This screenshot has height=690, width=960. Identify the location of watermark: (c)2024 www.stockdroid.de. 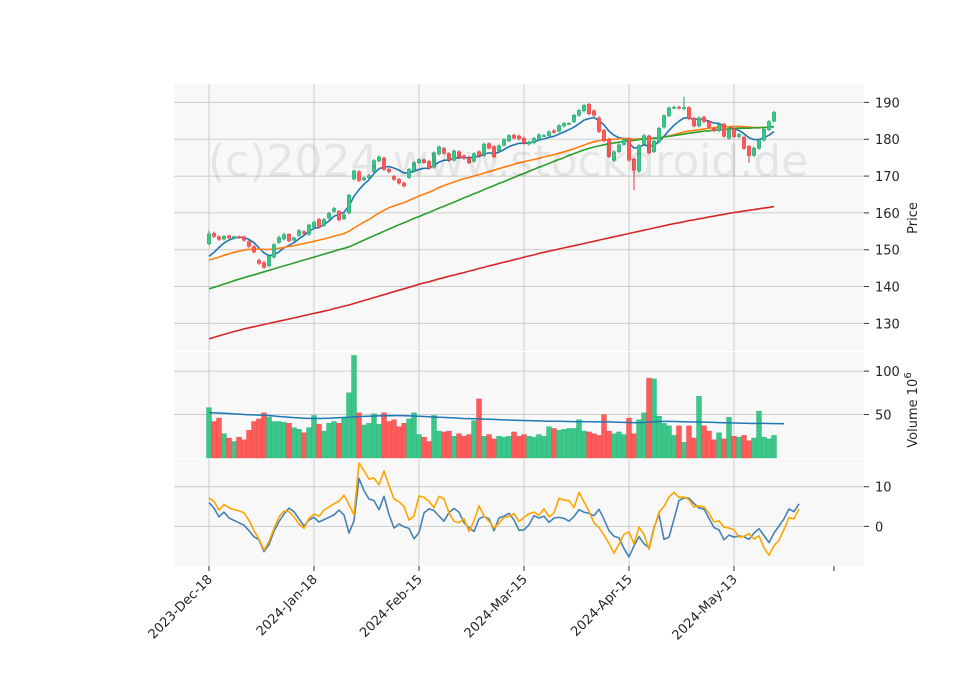
(508, 161).